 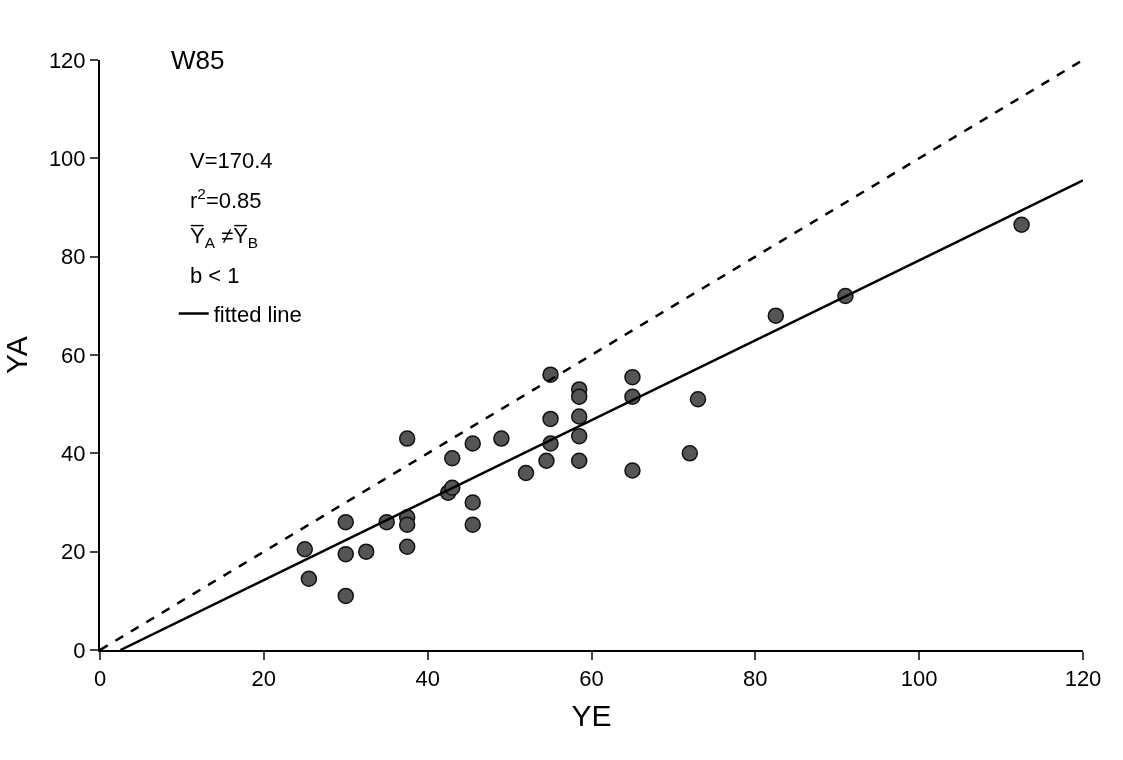 What do you see at coordinates (224, 237) in the screenshot?
I see `annotation: Y̅$_{A}$ ≠Y̅$_{B}$` at bounding box center [224, 237].